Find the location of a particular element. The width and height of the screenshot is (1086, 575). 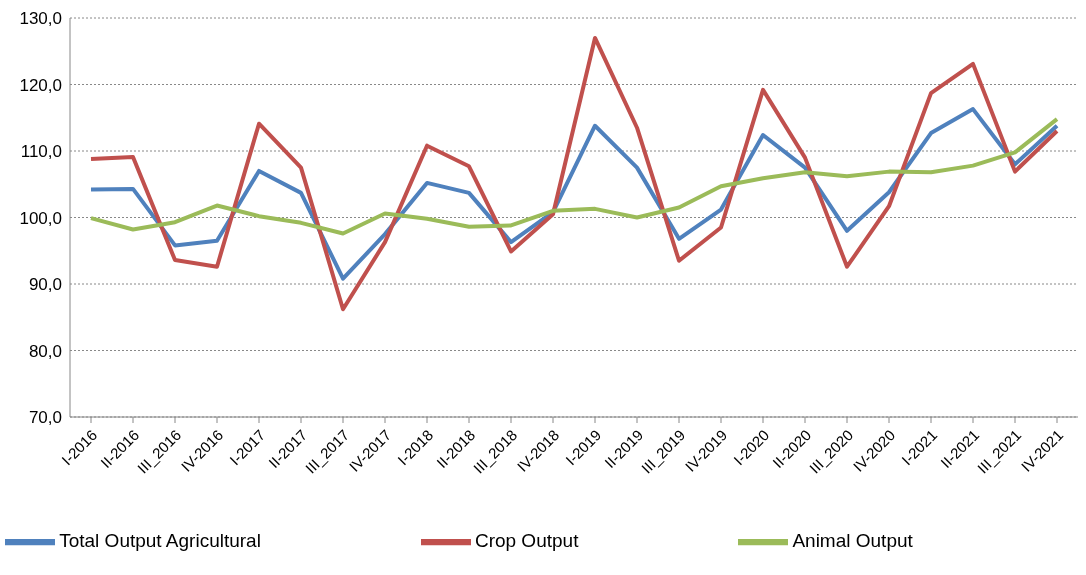

legend-label: Crop Output is located at coordinates (526, 541).